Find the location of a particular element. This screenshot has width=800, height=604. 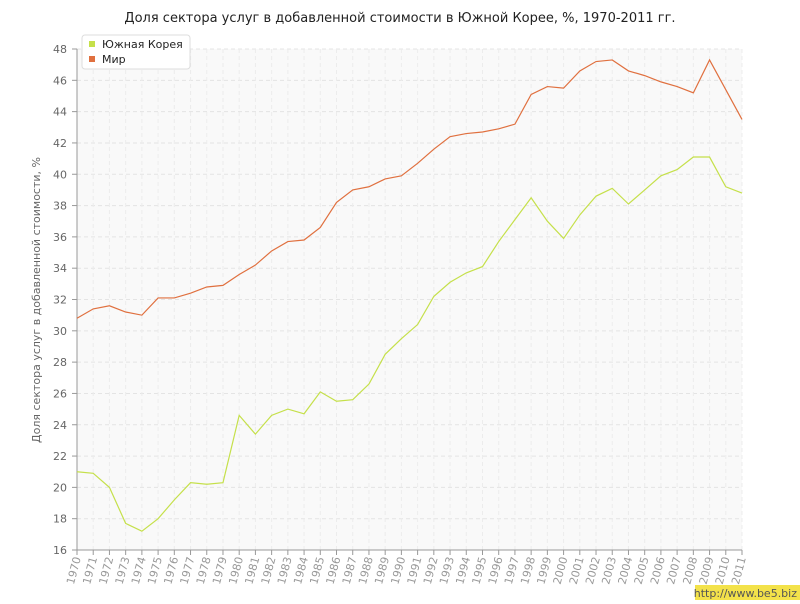

y-tick-label: 28 is located at coordinates (60, 362).